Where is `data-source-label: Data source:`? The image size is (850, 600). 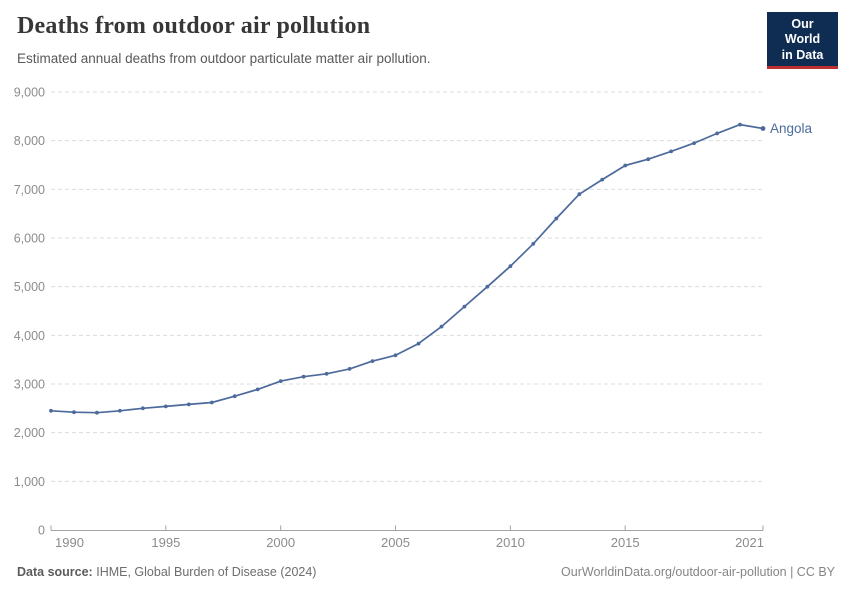 data-source-label: Data source: is located at coordinates (55, 572).